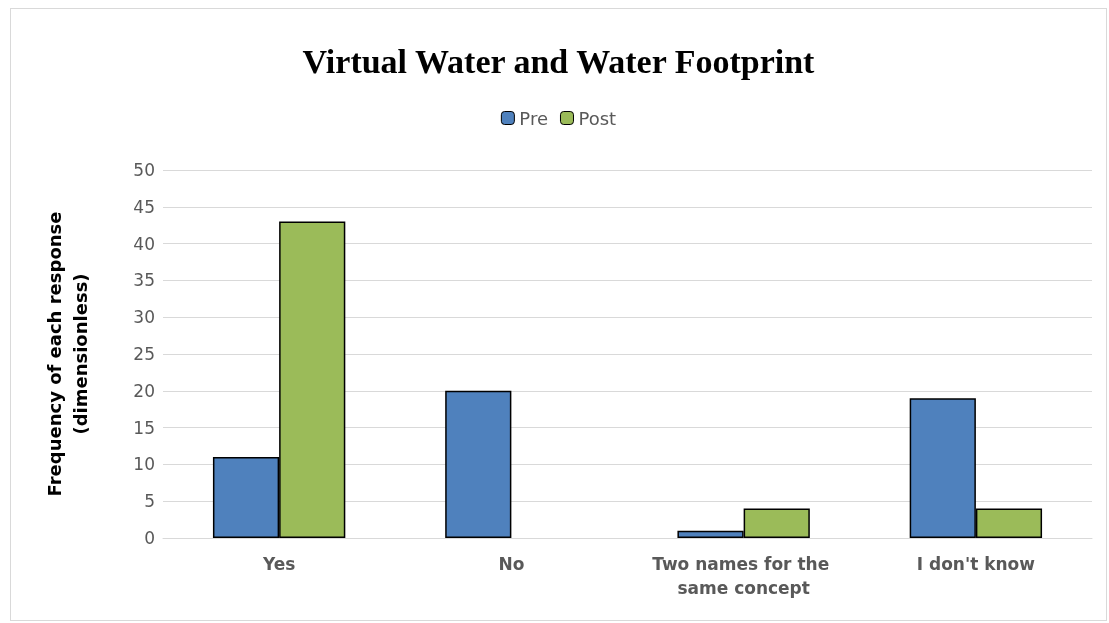 This screenshot has width=1109, height=623. Describe the element at coordinates (976, 564) in the screenshot. I see `x-tick-label: I don't know` at that location.